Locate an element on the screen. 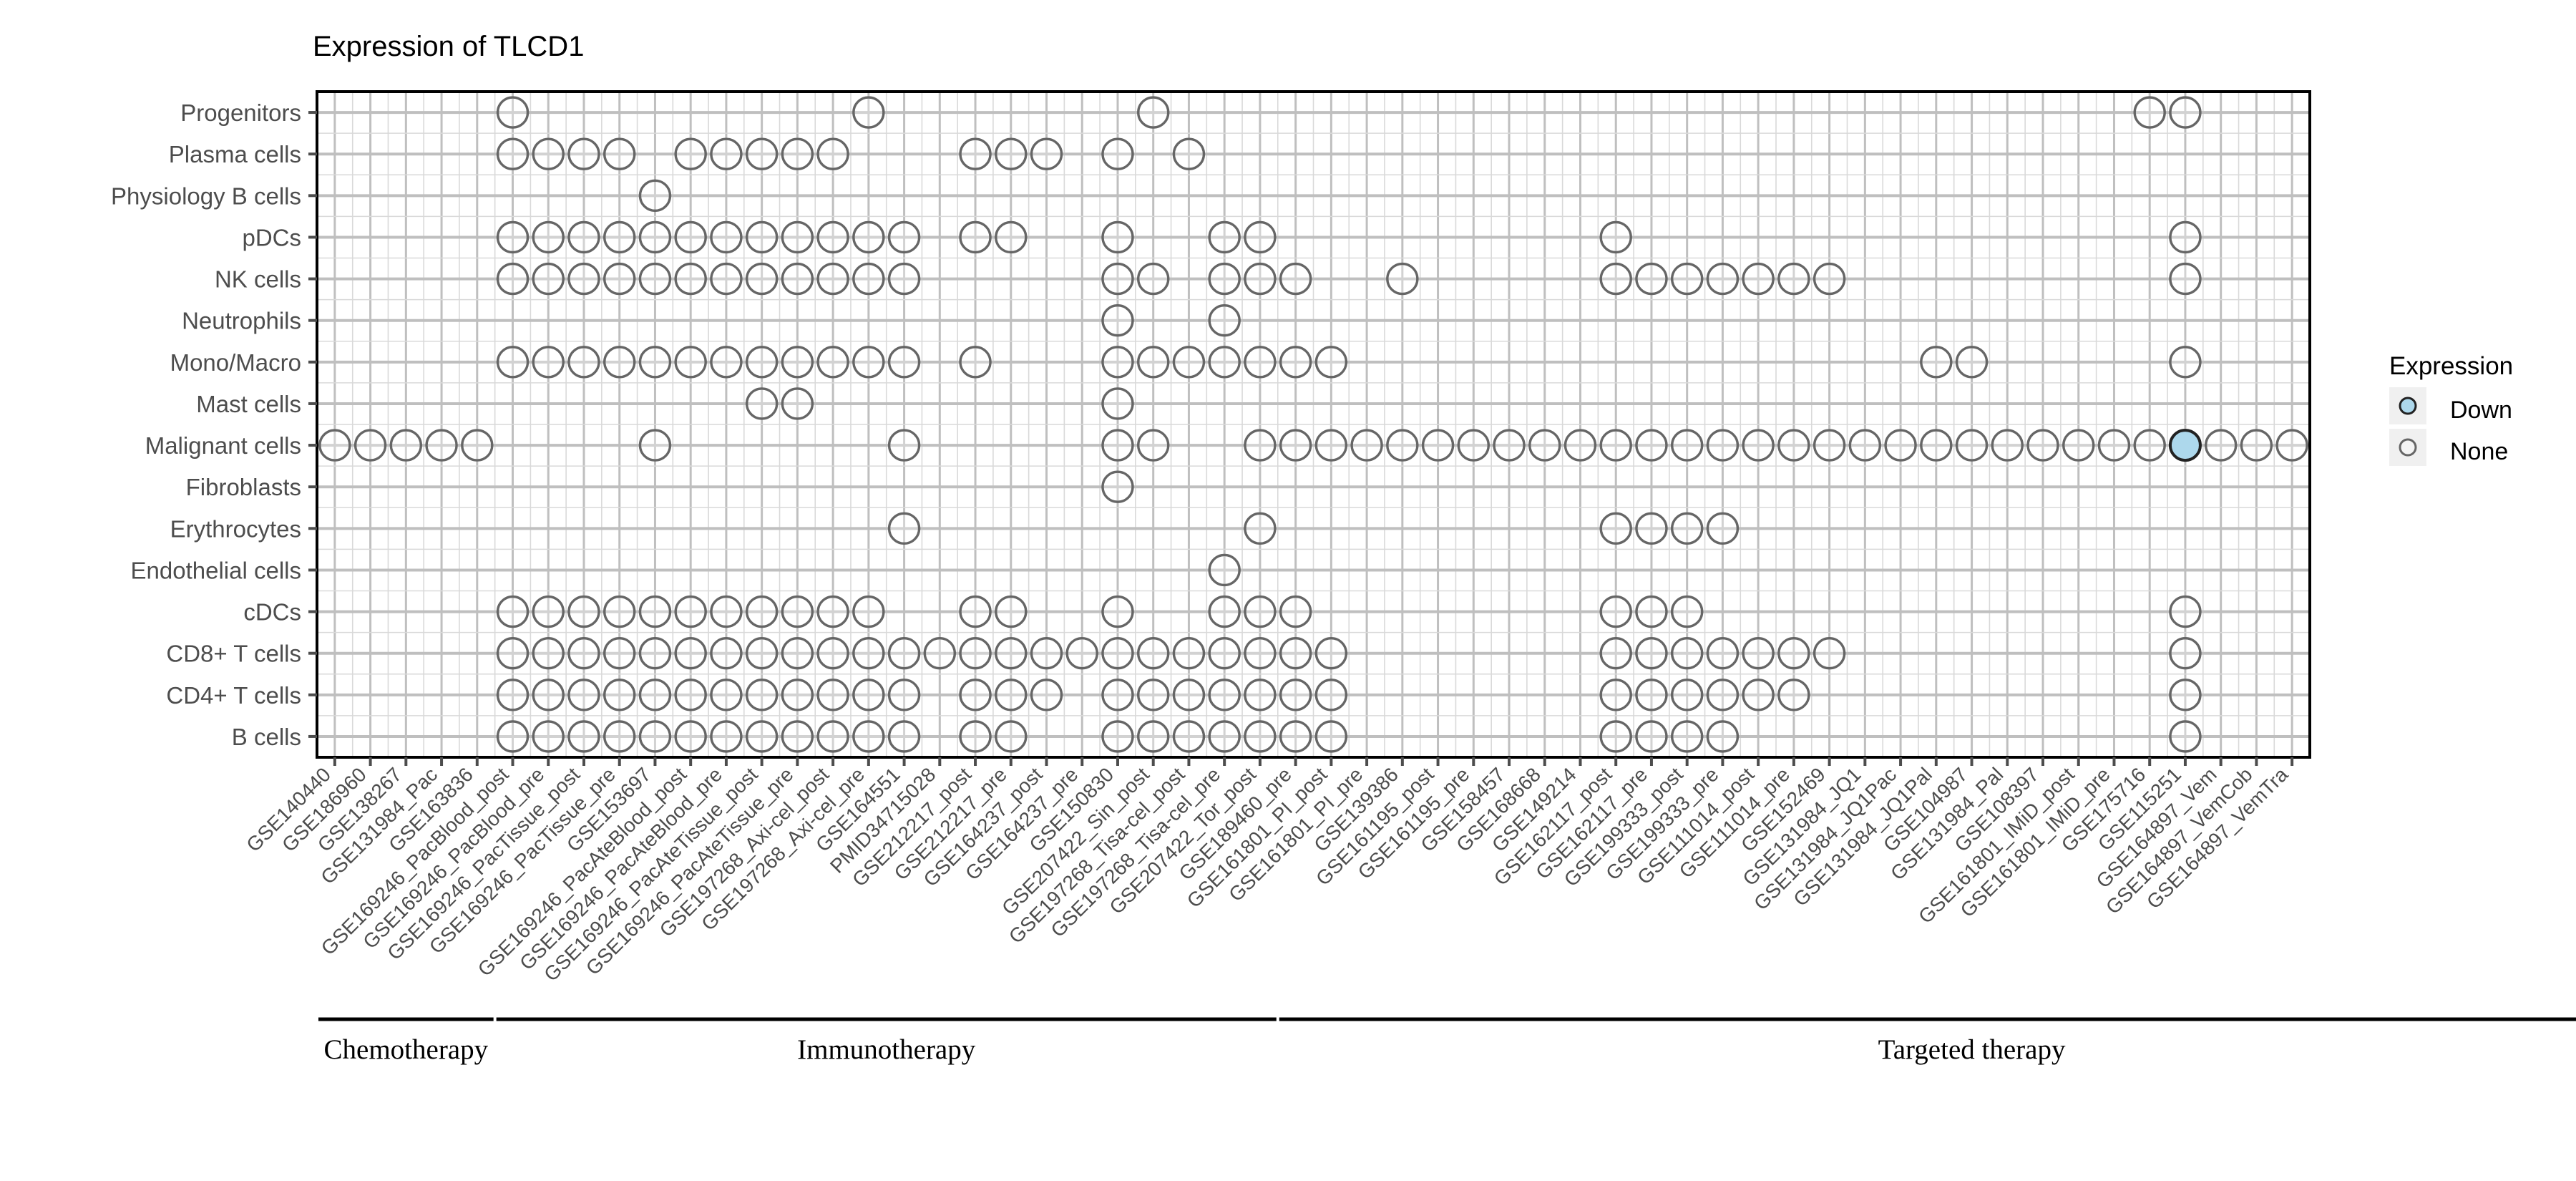 The width and height of the screenshot is (2576, 1181). y-axis-label: Progenitors is located at coordinates (240, 112).